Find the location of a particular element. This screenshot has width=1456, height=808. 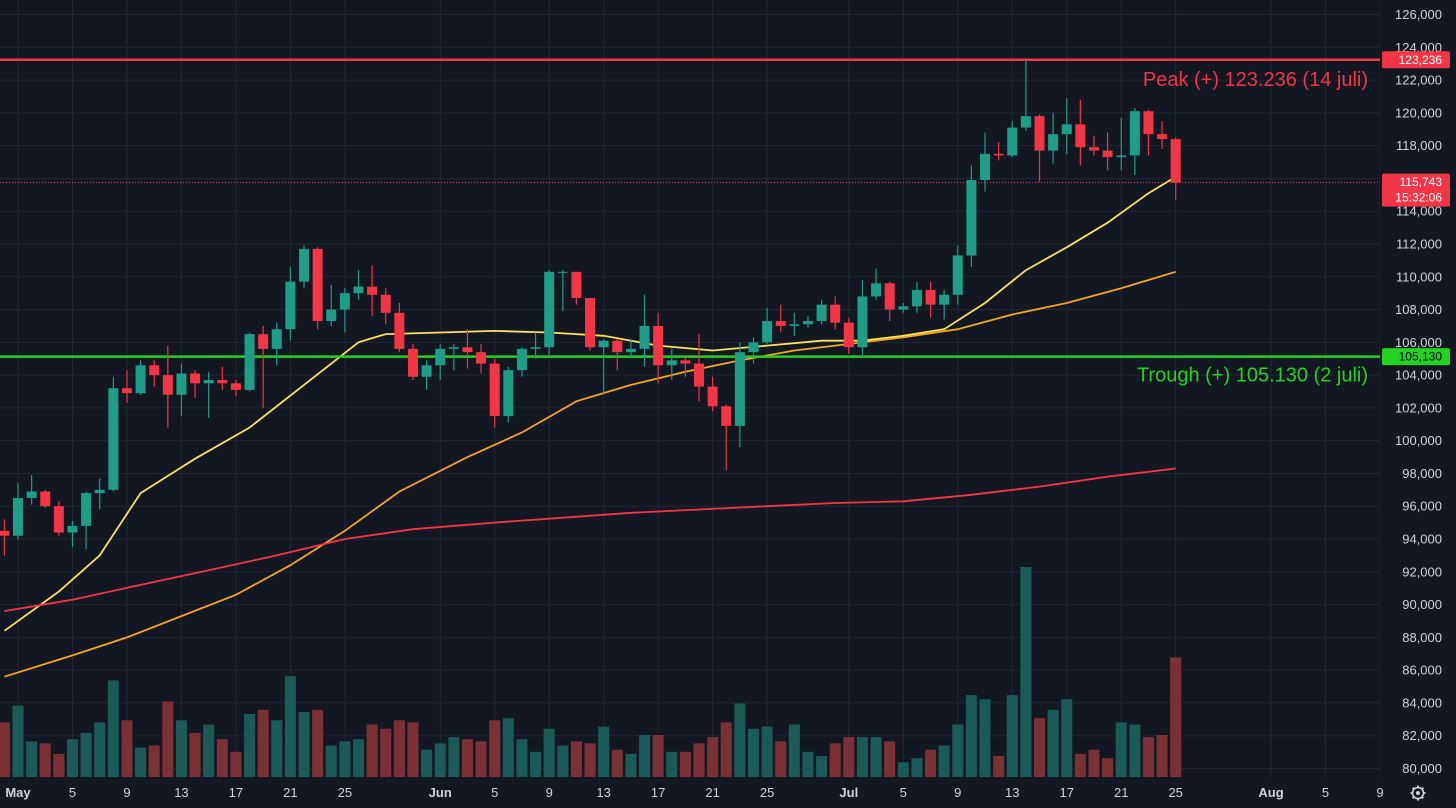

price-tag: 105,130 is located at coordinates (1416, 357).